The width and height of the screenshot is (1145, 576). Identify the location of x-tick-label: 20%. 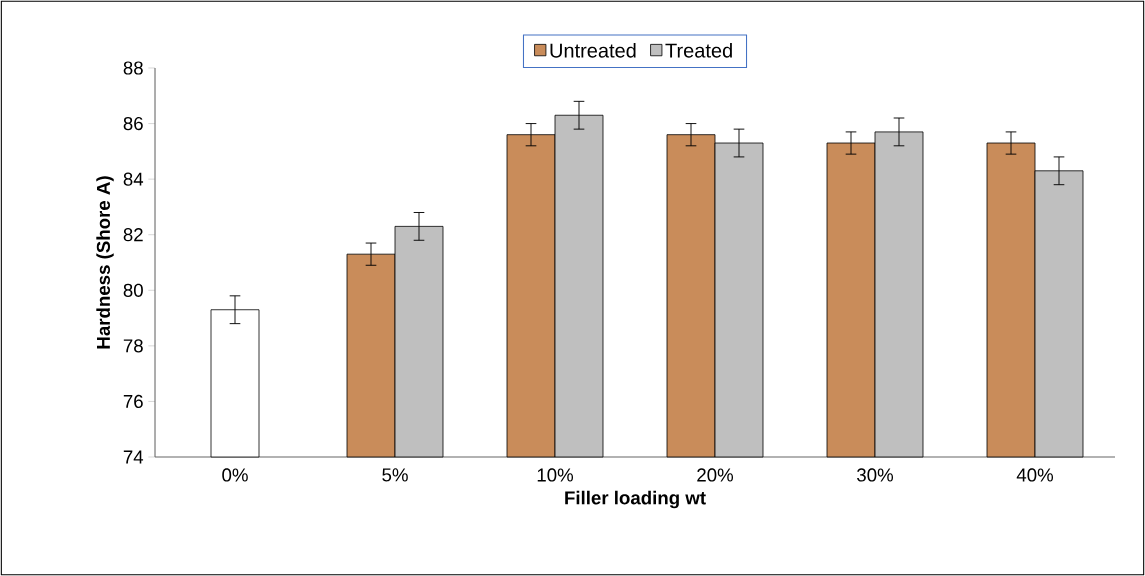
(715, 475).